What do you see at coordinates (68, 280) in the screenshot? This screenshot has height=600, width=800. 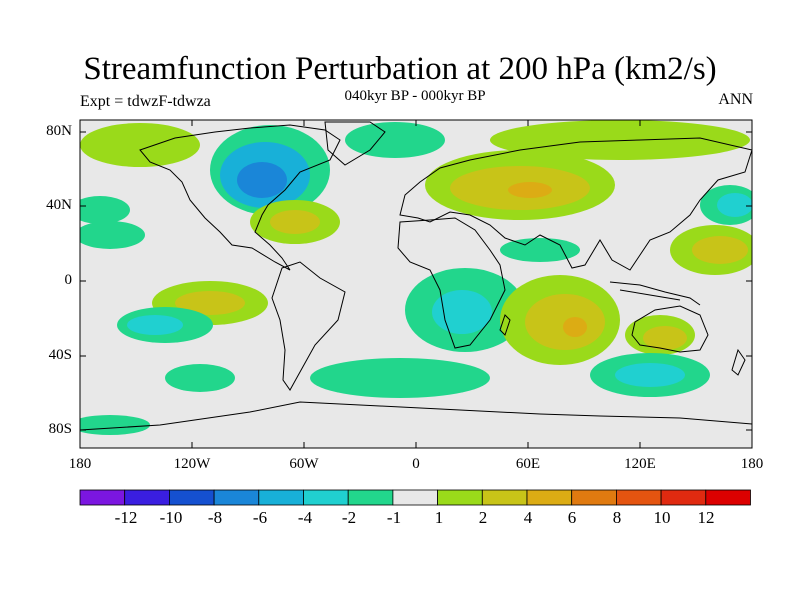 I see `lat-label-0: 0` at bounding box center [68, 280].